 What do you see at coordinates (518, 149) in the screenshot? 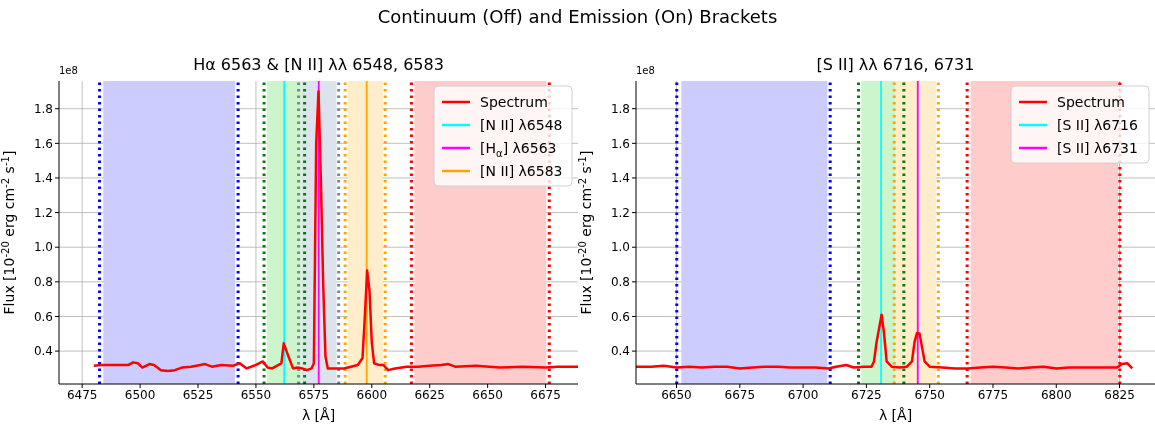
I see `legend-label: [H$_{α}$] λ6563` at bounding box center [518, 149].